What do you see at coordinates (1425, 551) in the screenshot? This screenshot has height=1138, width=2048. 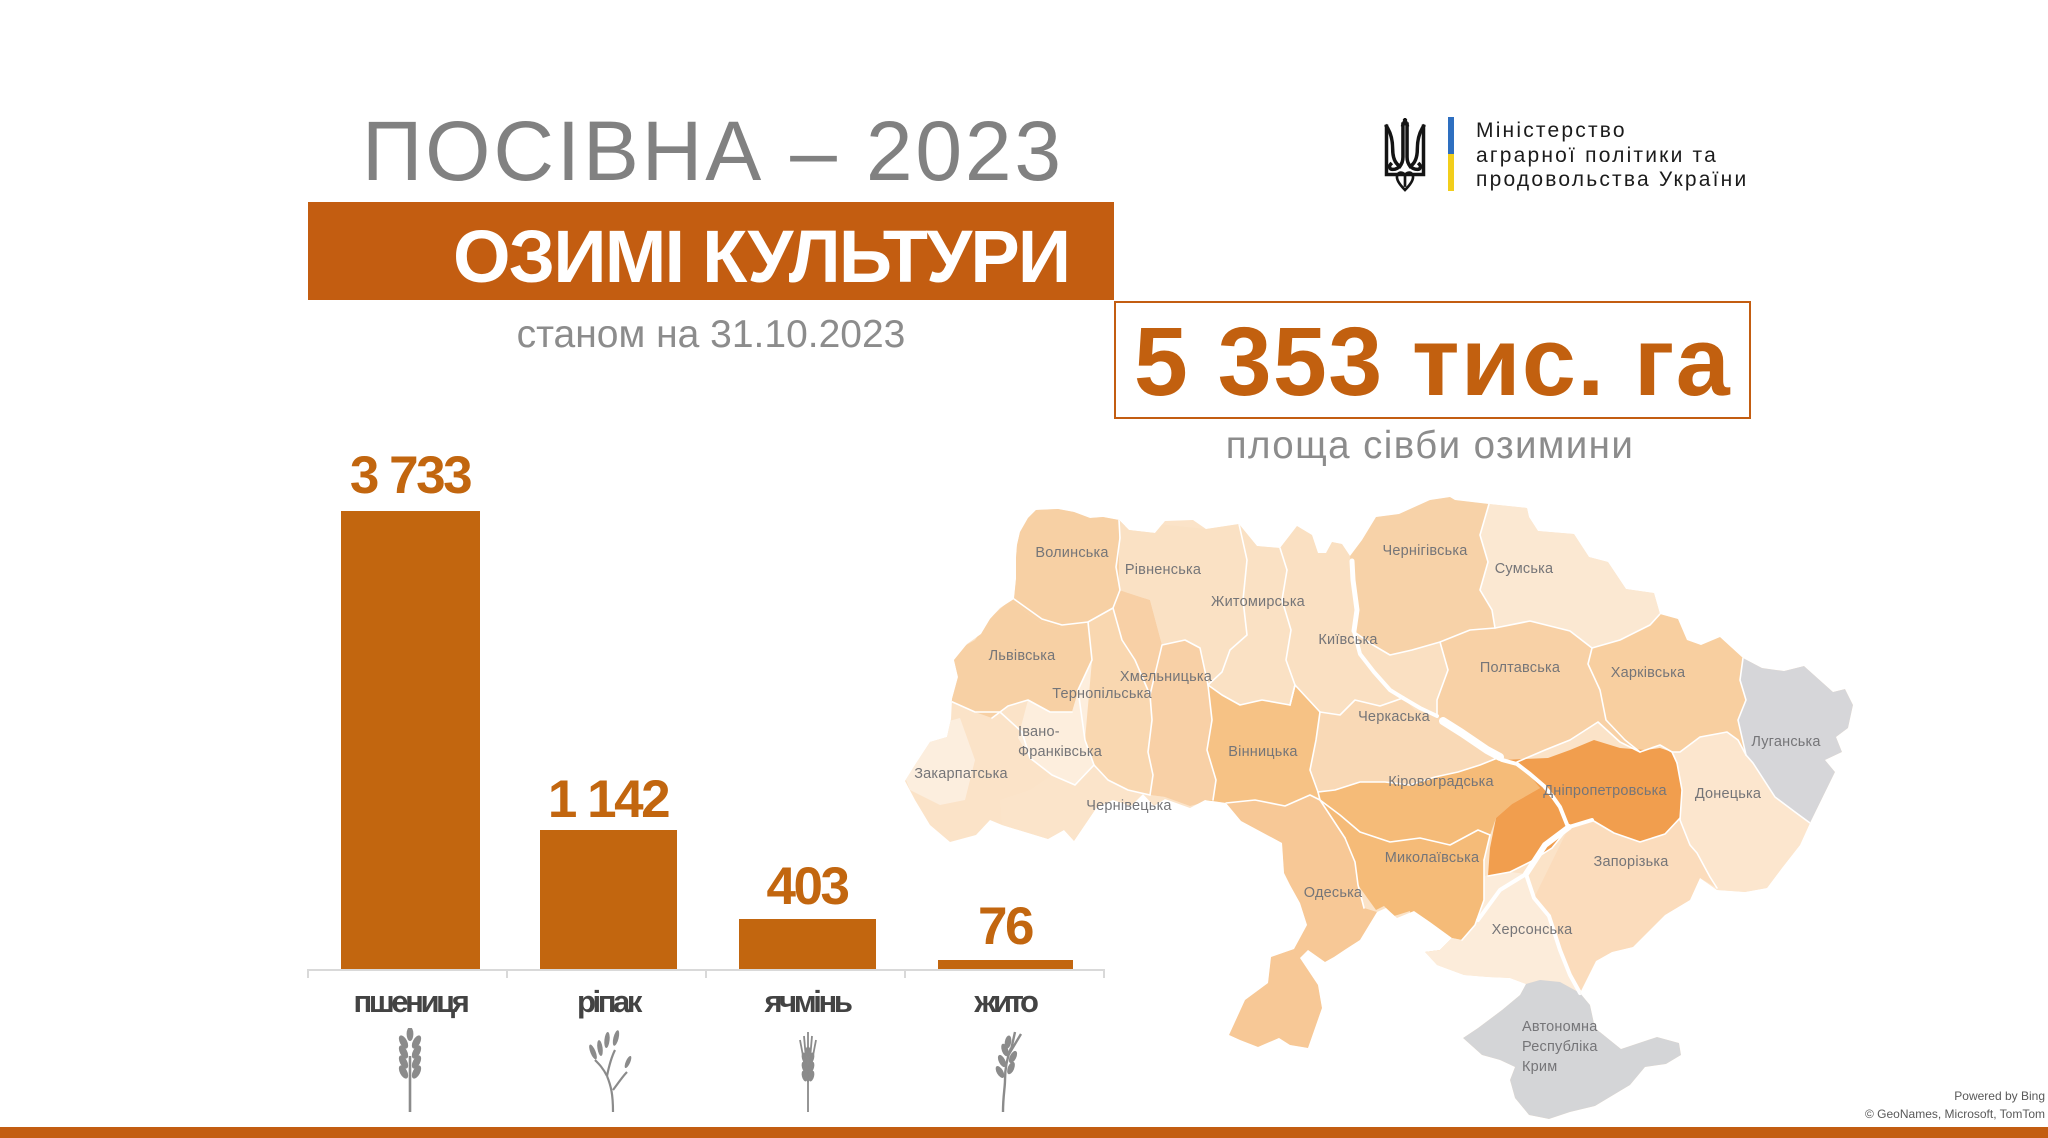 I see `svg-text: Чернігівська` at bounding box center [1425, 551].